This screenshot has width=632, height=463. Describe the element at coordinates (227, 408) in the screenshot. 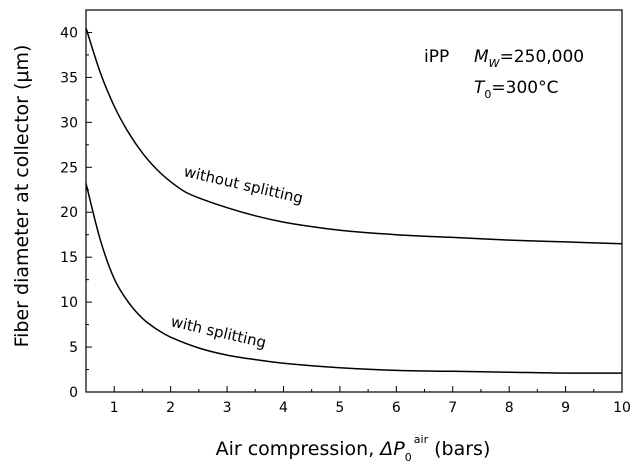

I see `x-tick-label: 3` at that location.